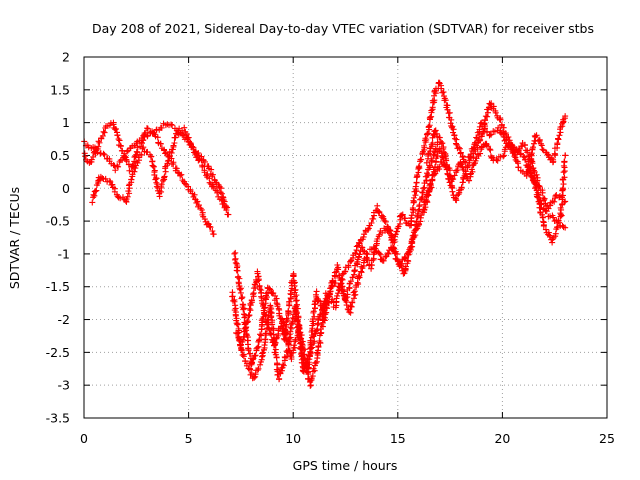  I want to click on x-tick-label: 5, so click(189, 438).